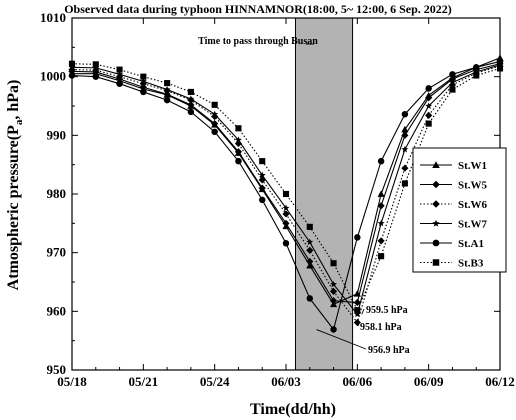  What do you see at coordinates (57, 193) in the screenshot?
I see `y-tick-label: 980` at bounding box center [57, 193].